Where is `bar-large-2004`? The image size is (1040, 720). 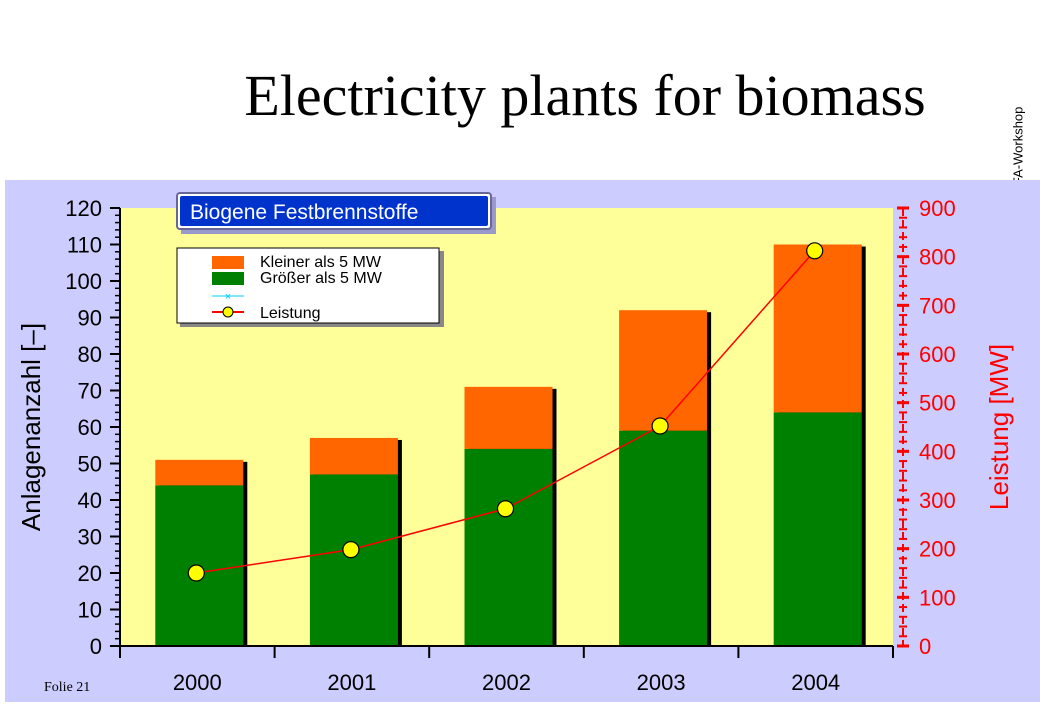 bar-large-2004 is located at coordinates (817, 529).